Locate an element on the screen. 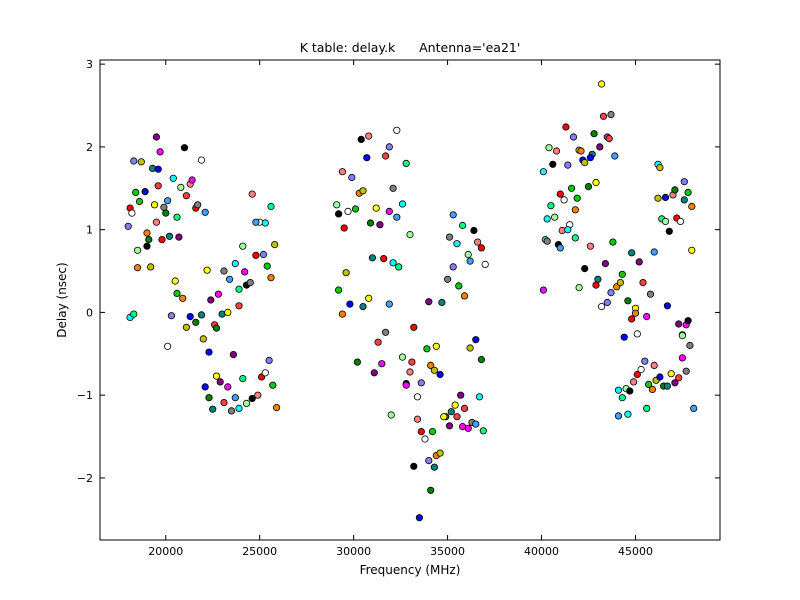  y-tick-label: −1 is located at coordinates (85, 395).